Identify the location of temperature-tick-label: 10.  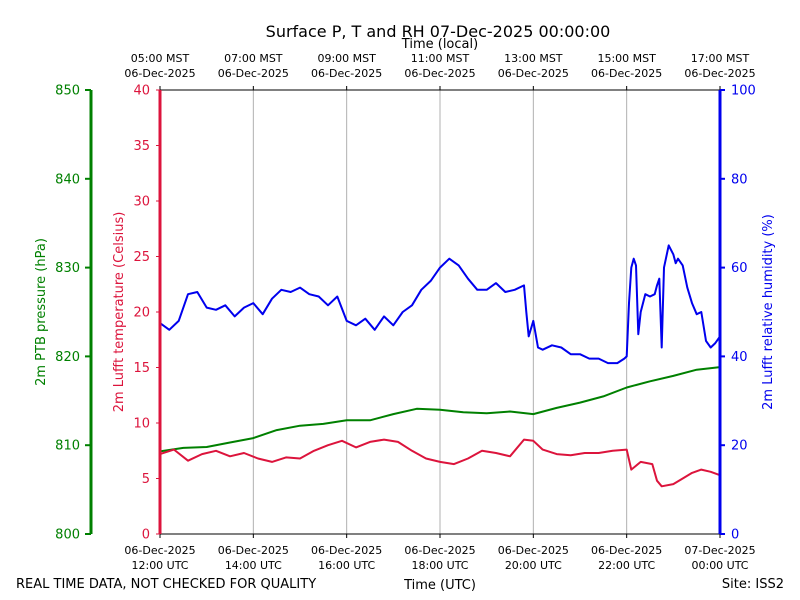
(141, 424).